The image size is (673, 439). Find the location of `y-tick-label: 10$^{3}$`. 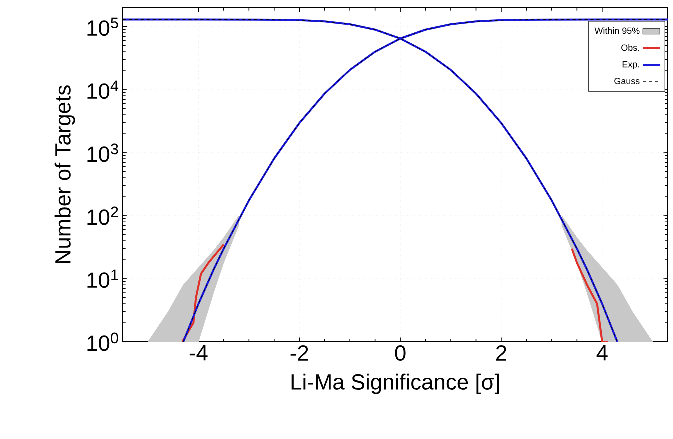

y-tick-label: 10$^{3}$ is located at coordinates (103, 153).